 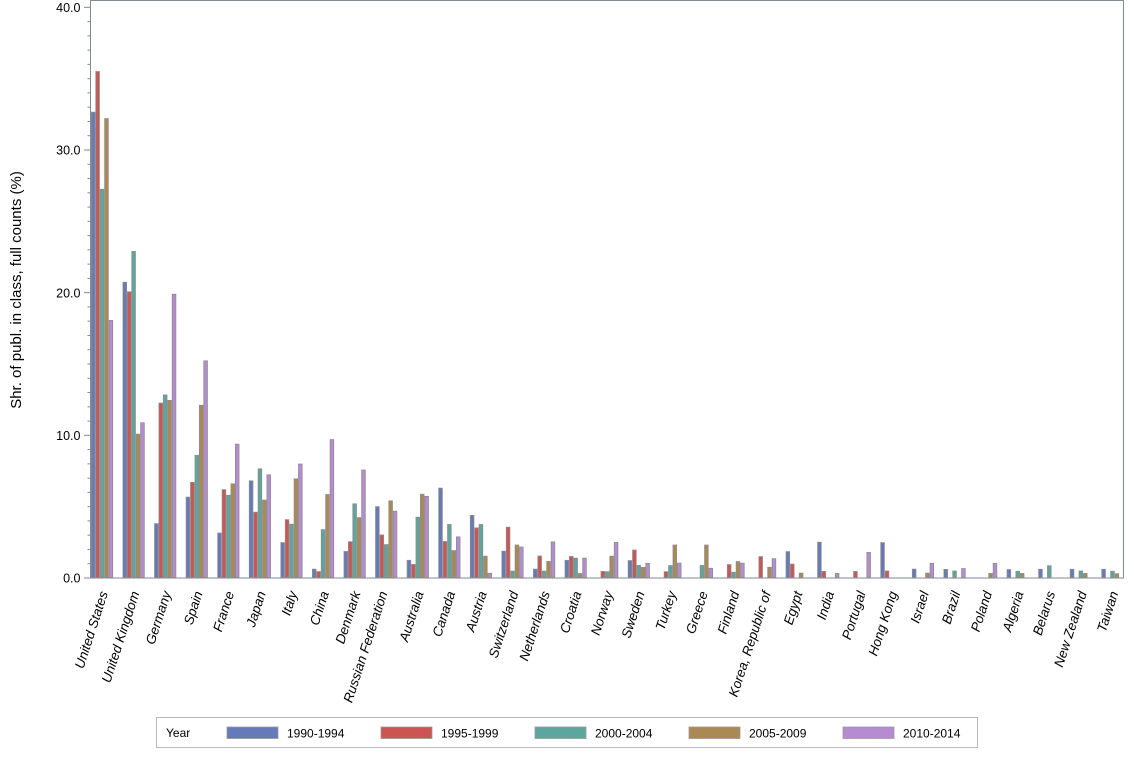 I want to click on svg-text: 40.0, so click(x=68, y=8).